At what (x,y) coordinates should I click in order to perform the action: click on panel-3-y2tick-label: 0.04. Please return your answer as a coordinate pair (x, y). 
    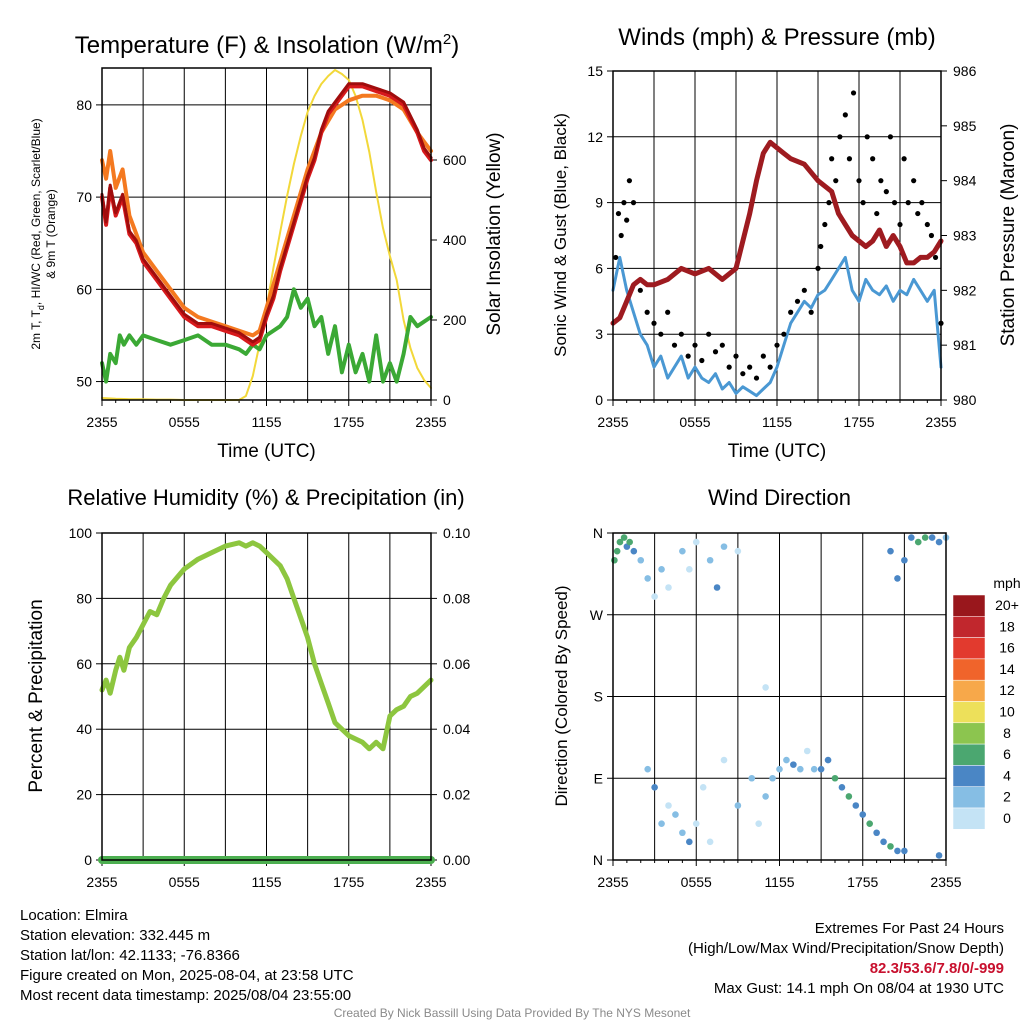
    Looking at the image, I should click on (456, 729).